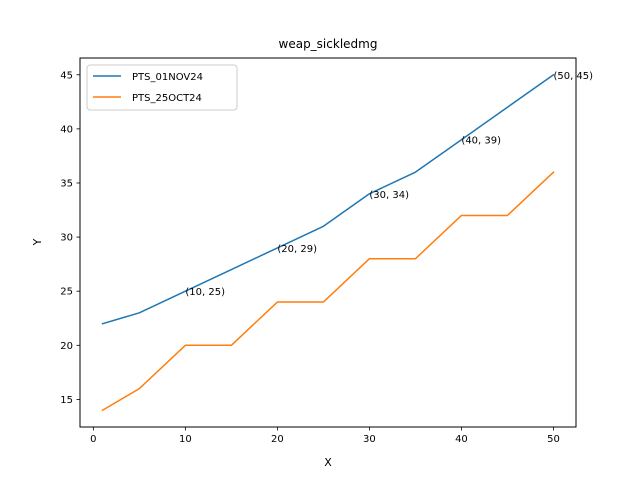 The height and width of the screenshot is (480, 640). Describe the element at coordinates (66, 400) in the screenshot. I see `y-tick-label: 15` at that location.